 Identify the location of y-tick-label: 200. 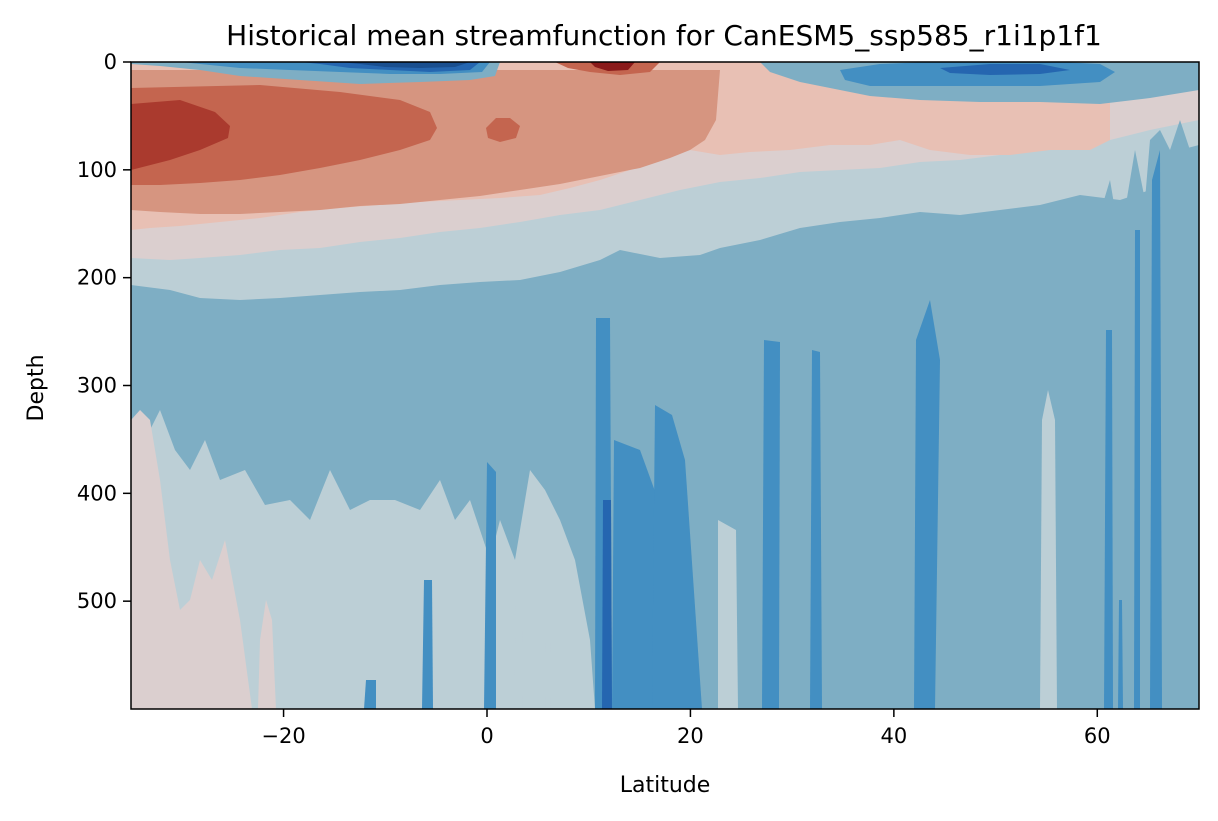
(97, 278).